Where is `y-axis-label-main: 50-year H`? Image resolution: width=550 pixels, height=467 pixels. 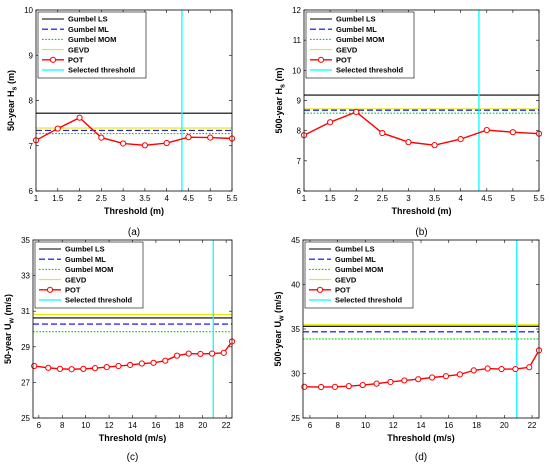
y-axis-label-main: 50-year H is located at coordinates (11, 110).